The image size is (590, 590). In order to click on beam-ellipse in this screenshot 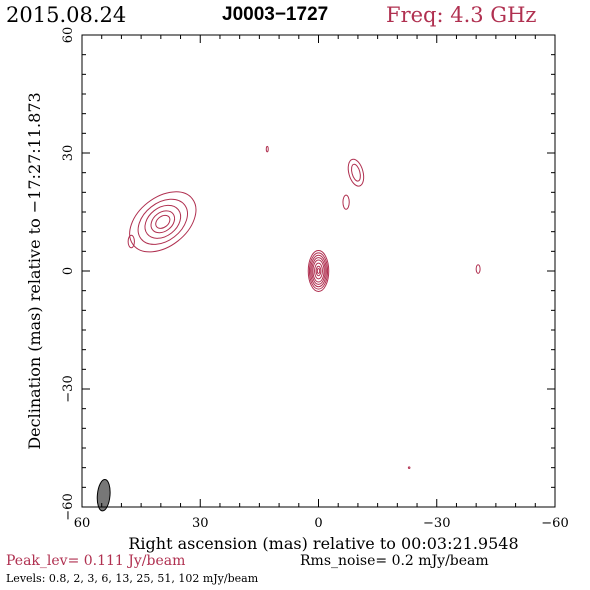, I will do `click(103, 495)`.